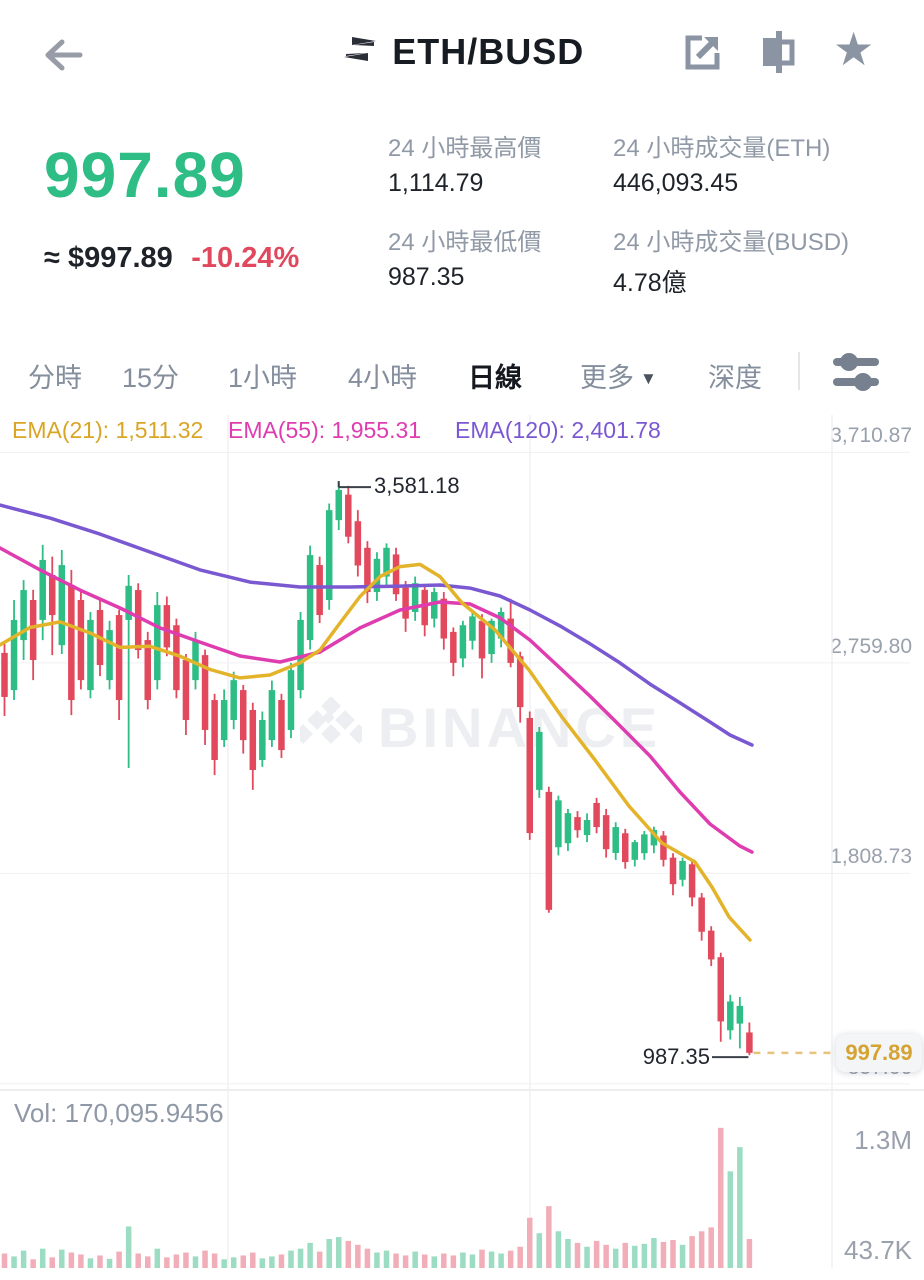 The image size is (924, 1280). I want to click on swap-arrows-icon, so click(360, 50).